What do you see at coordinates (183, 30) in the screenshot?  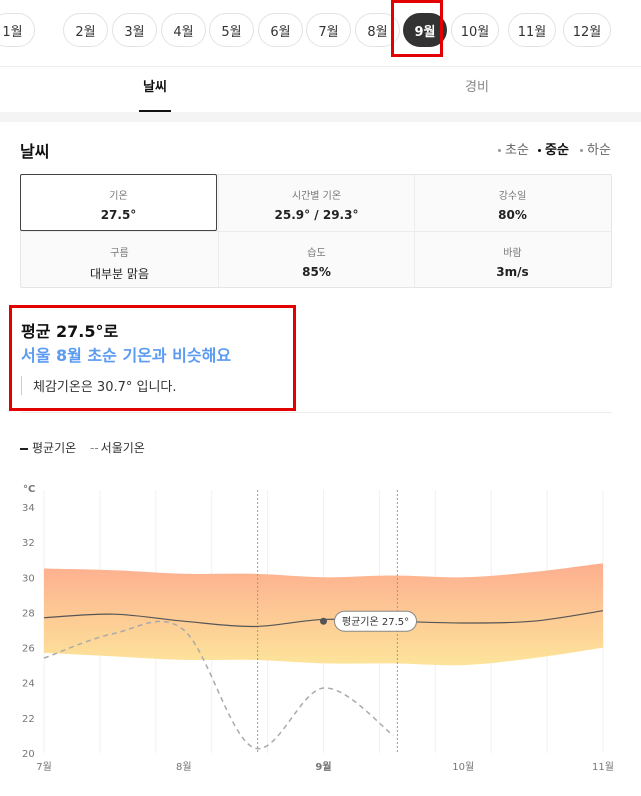 I see `month-pill-4: 4월` at bounding box center [183, 30].